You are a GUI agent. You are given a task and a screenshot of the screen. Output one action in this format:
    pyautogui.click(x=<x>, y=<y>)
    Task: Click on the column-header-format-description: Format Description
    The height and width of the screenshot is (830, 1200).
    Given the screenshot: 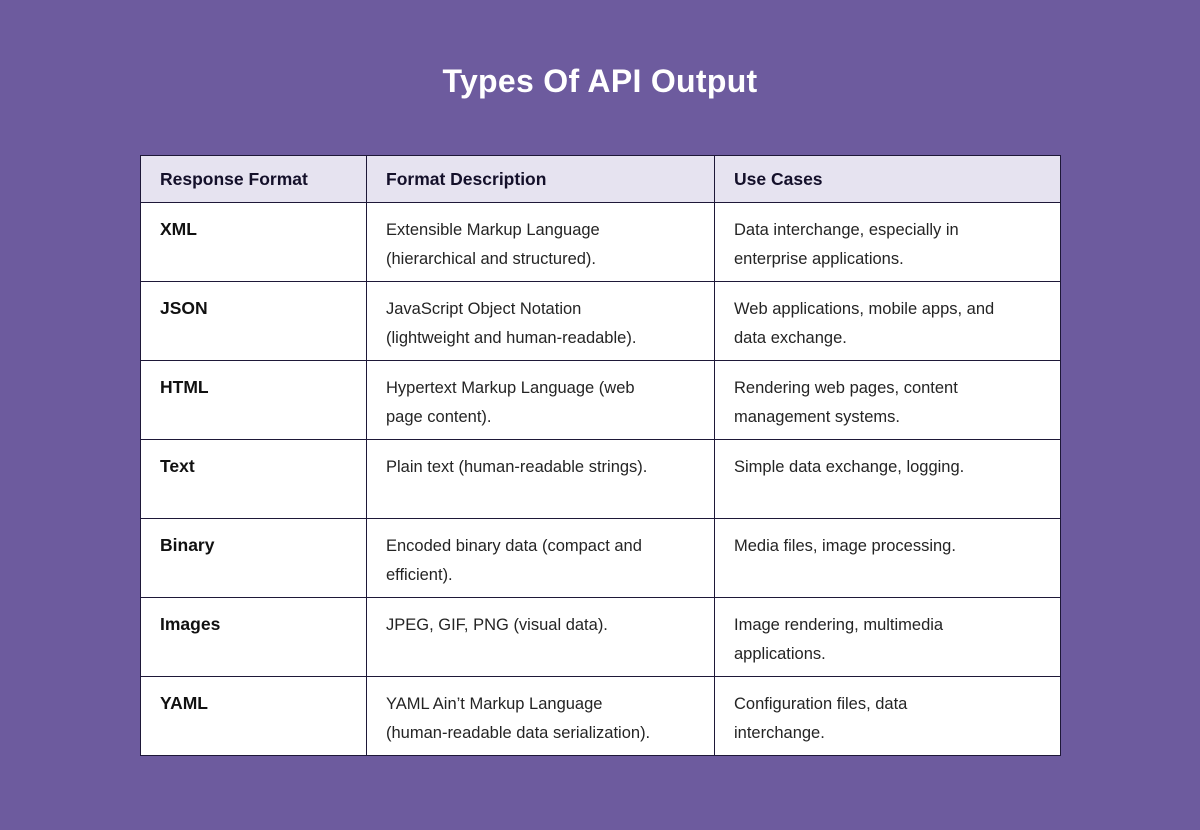 What is the action you would take?
    pyautogui.click(x=540, y=179)
    